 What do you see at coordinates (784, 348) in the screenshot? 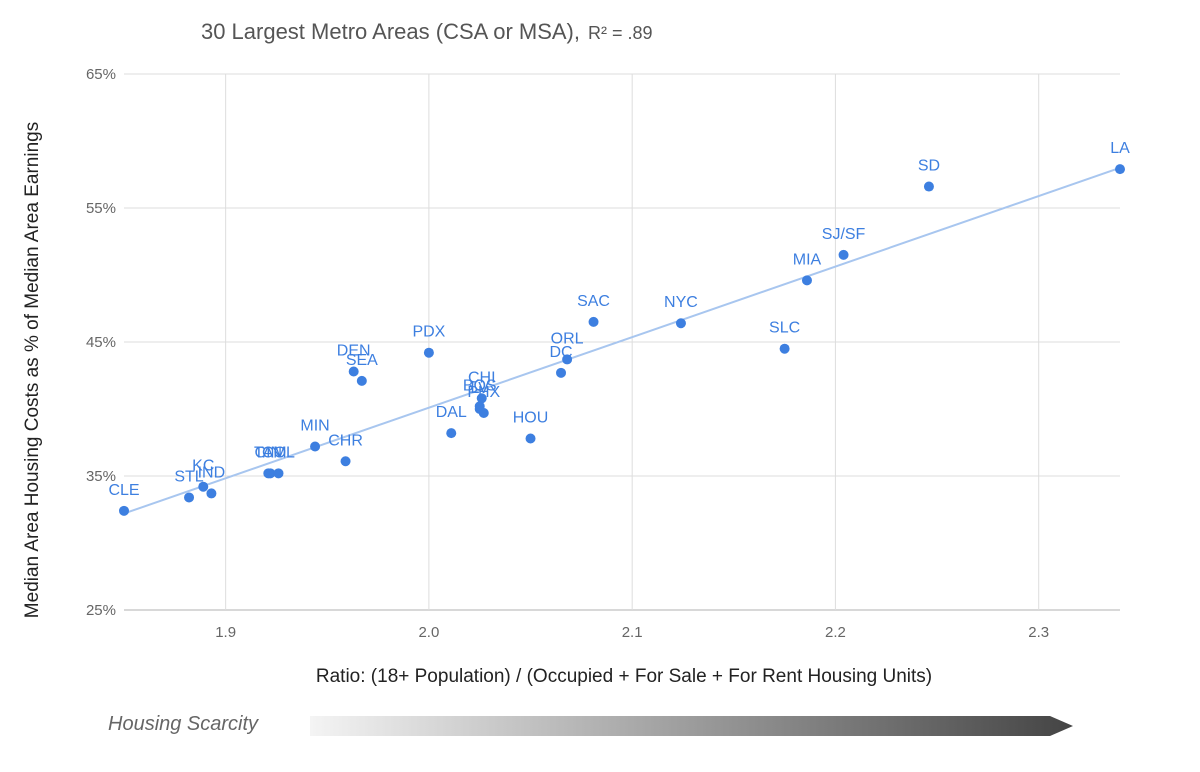
I see `point-slc` at bounding box center [784, 348].